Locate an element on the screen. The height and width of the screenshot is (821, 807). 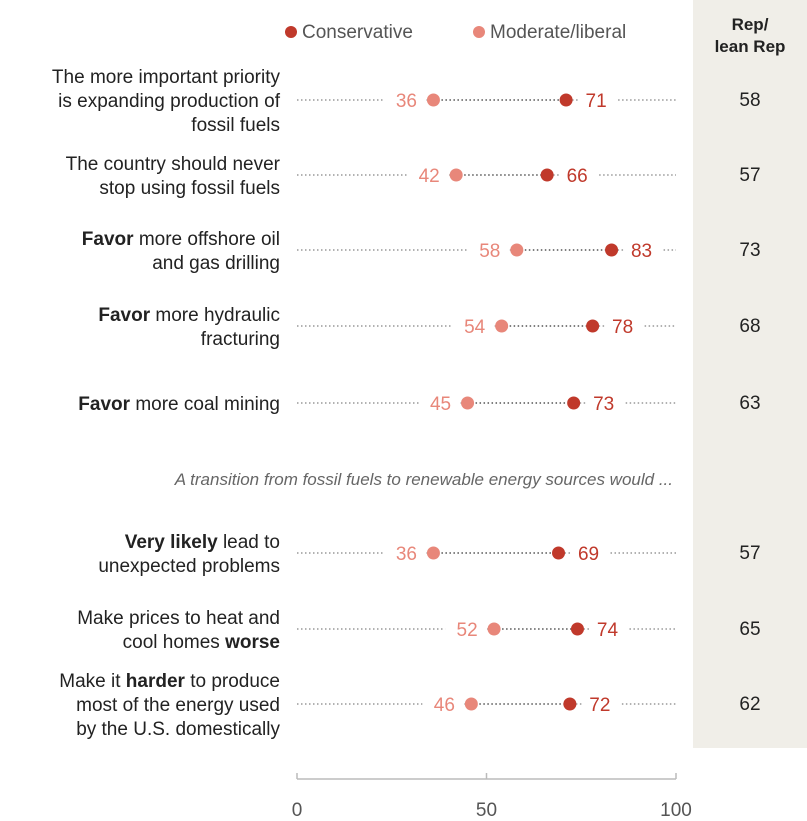
row-label-7-line-1: Make prices to heat and is located at coordinates (178, 618).